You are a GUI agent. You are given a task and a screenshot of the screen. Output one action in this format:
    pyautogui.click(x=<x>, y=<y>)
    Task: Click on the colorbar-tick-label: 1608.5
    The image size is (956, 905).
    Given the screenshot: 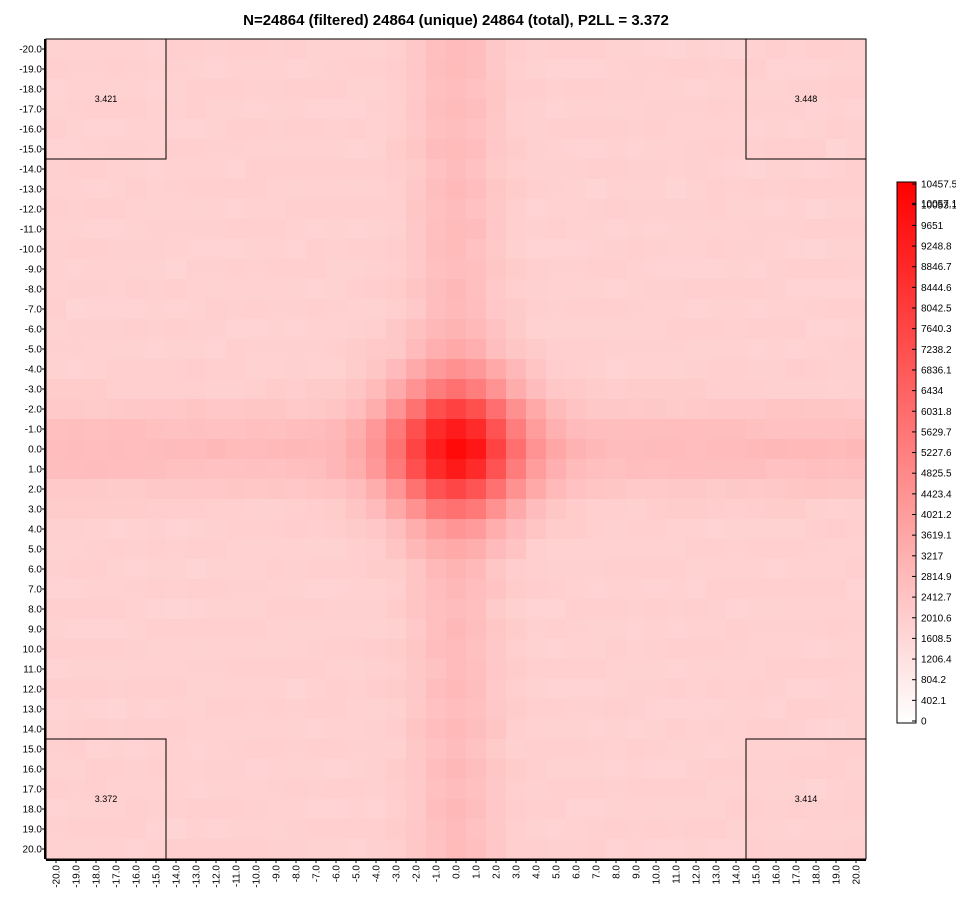 What is the action you would take?
    pyautogui.click(x=936, y=639)
    